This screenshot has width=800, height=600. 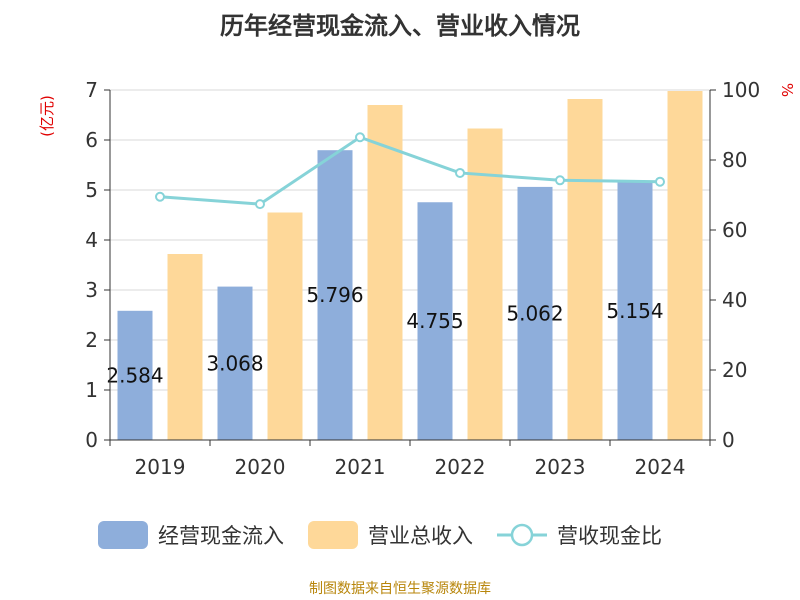 What do you see at coordinates (91, 190) in the screenshot?
I see `left-tick-label-5: 5` at bounding box center [91, 190].